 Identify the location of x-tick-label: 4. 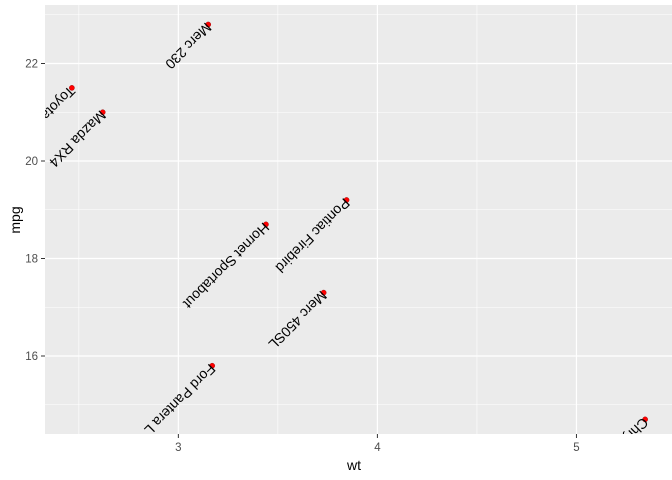
(377, 448).